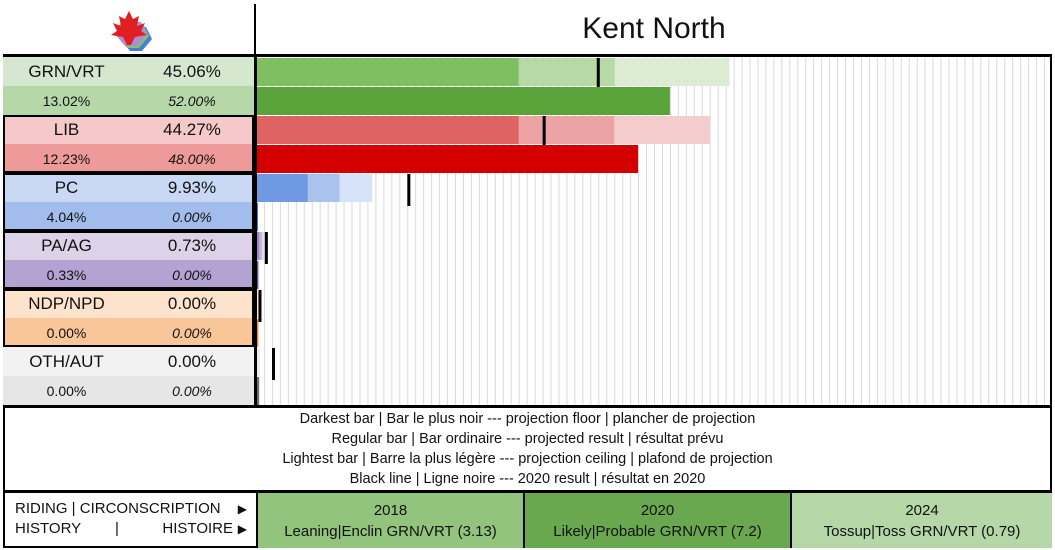  I want to click on party-name: PA/AG, so click(66, 245).